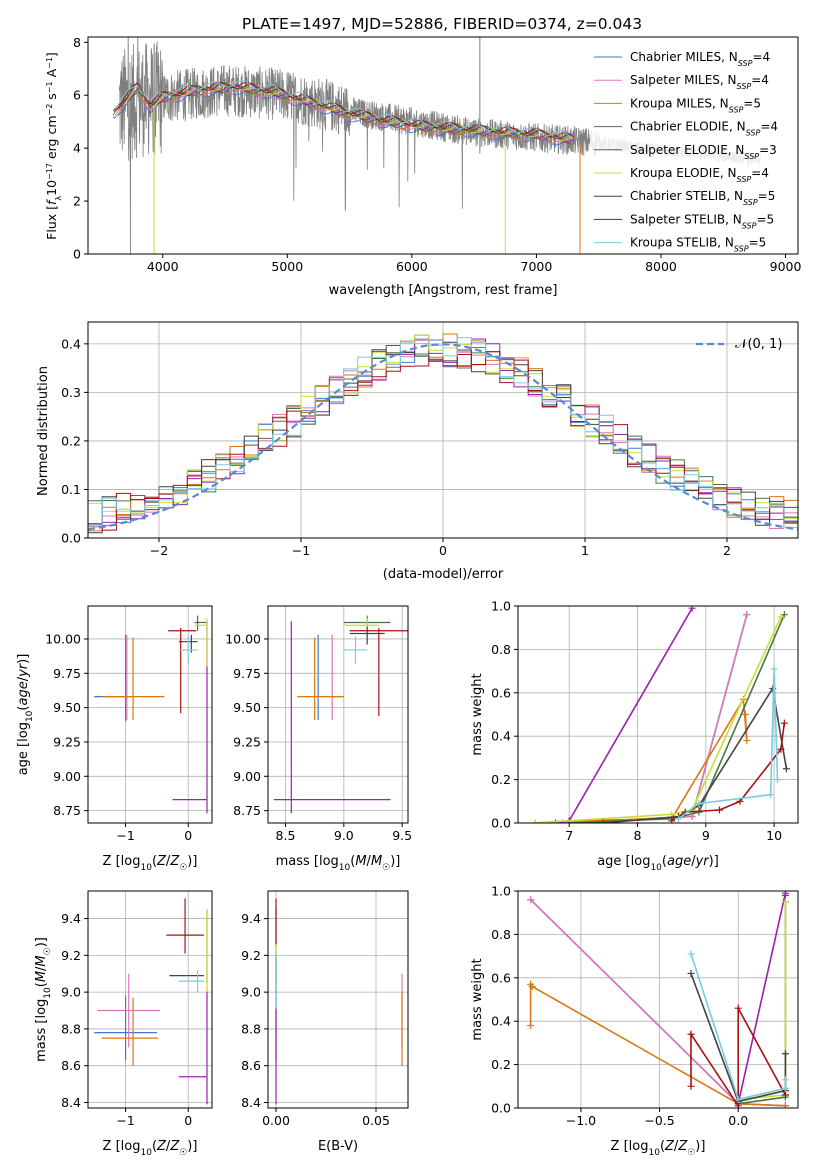 The image size is (819, 1170). What do you see at coordinates (658, 863) in the screenshot?
I see `x-axis-label: age [log10(age/yr)]` at bounding box center [658, 863].